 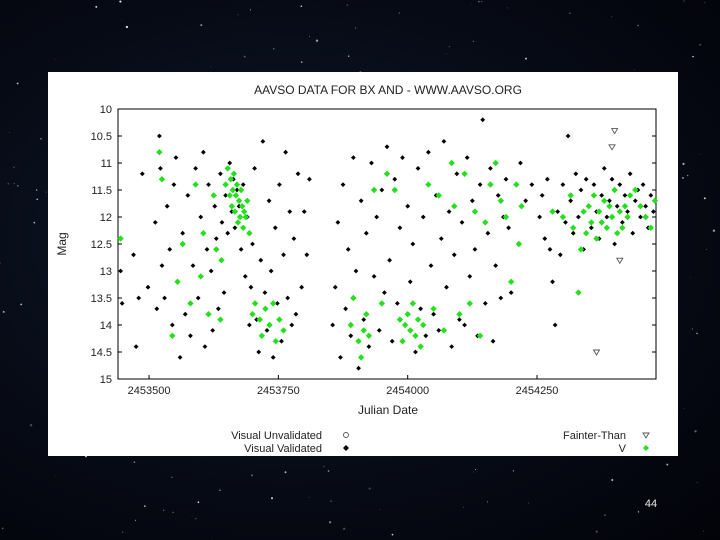 What do you see at coordinates (106, 380) in the screenshot?
I see `y-tick-label: 15` at bounding box center [106, 380].